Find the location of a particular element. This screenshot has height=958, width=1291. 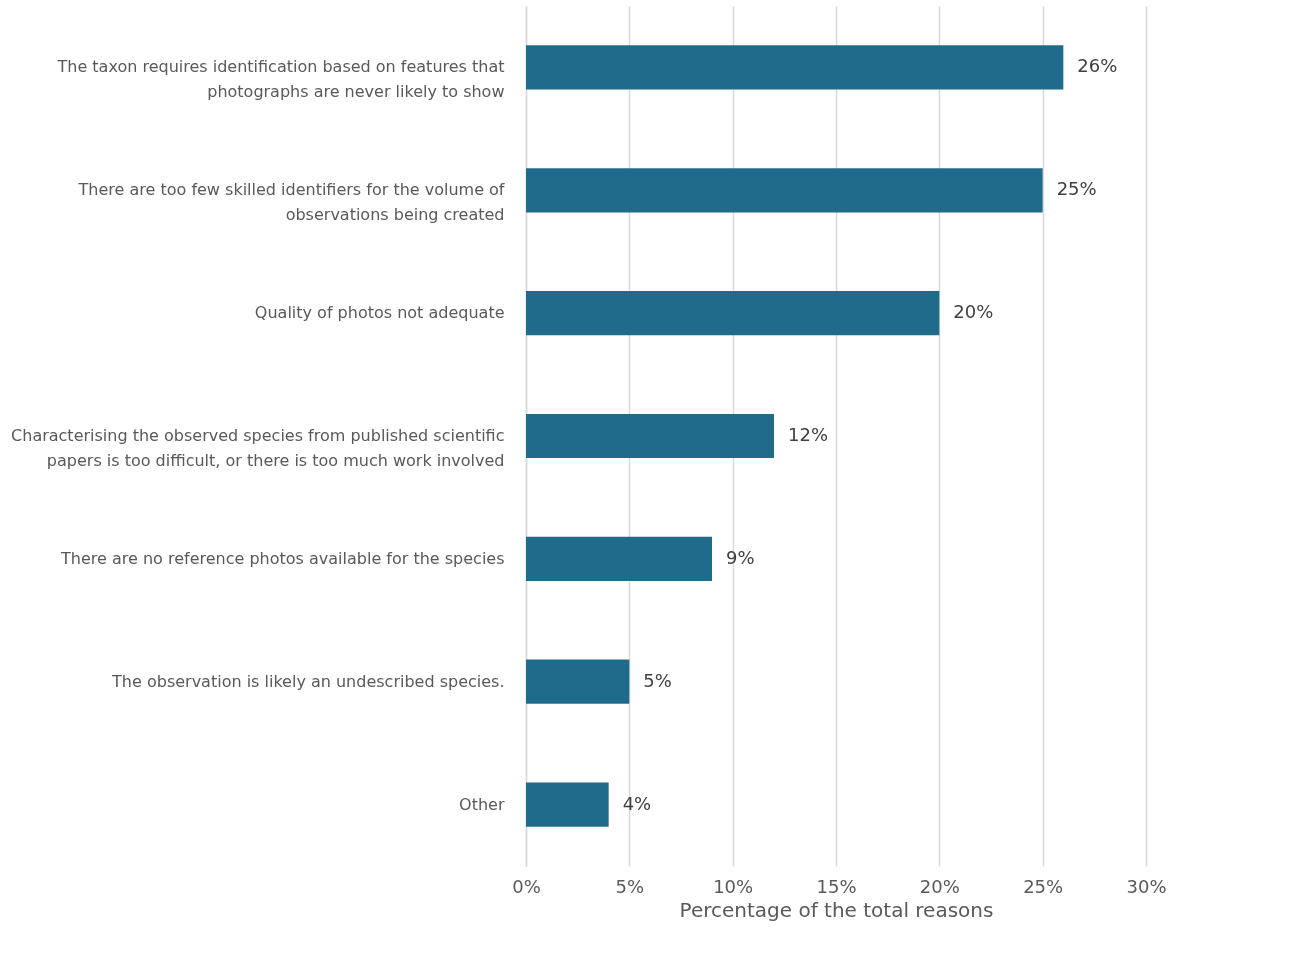

x-axis-title: Percentage of the total reasons is located at coordinates (836, 909).